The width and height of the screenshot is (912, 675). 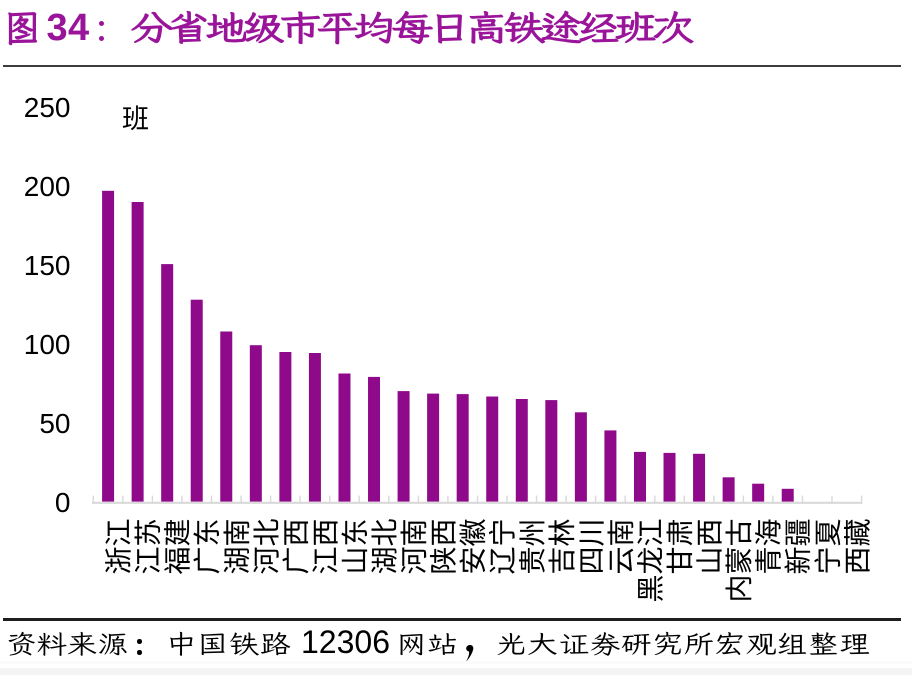 What do you see at coordinates (354, 547) in the screenshot?
I see `svg-text: 山东` at bounding box center [354, 547].